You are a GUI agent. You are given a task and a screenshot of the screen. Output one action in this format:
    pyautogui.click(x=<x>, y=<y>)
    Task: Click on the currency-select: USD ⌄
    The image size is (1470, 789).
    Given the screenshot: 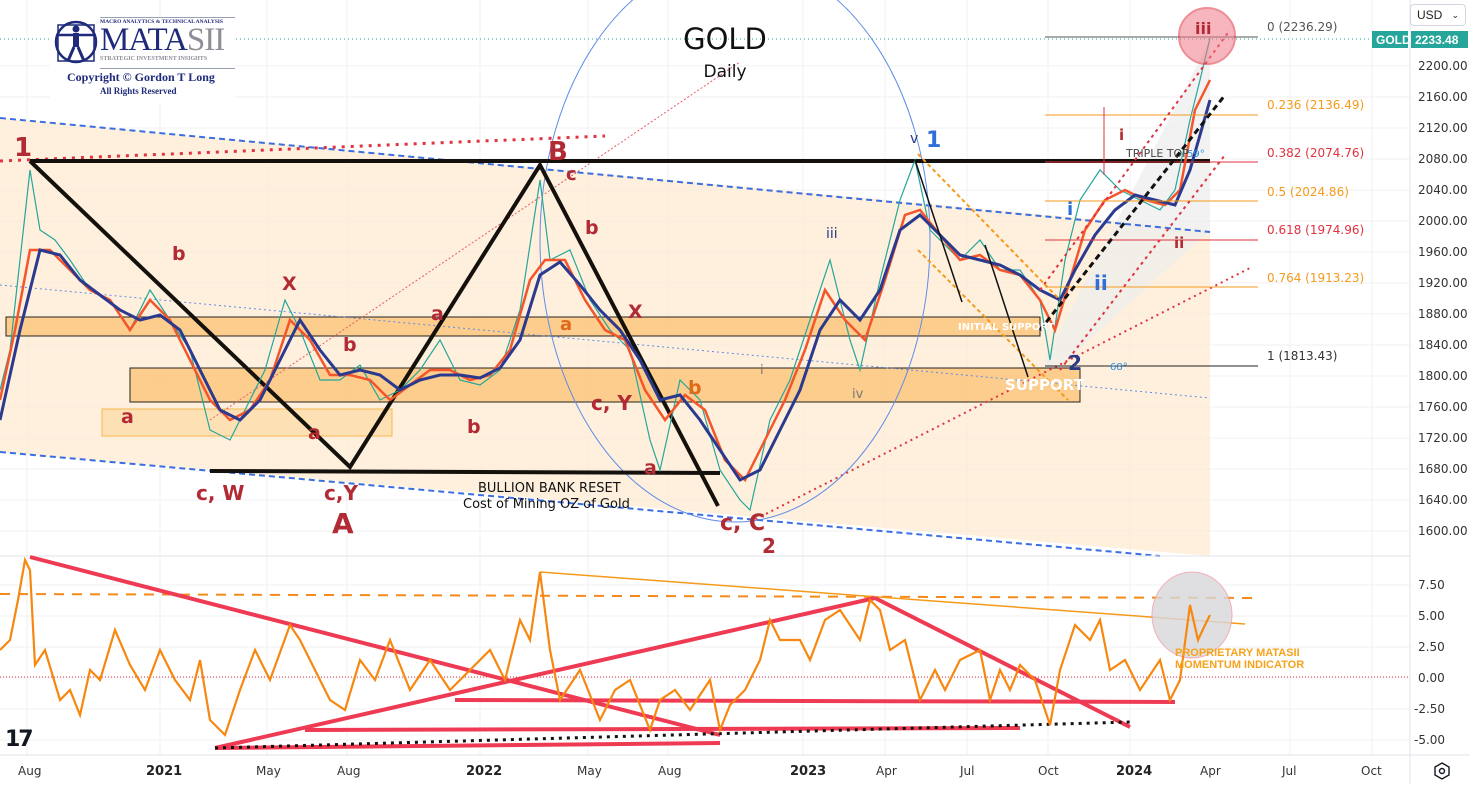 What is the action you would take?
    pyautogui.click(x=1438, y=15)
    